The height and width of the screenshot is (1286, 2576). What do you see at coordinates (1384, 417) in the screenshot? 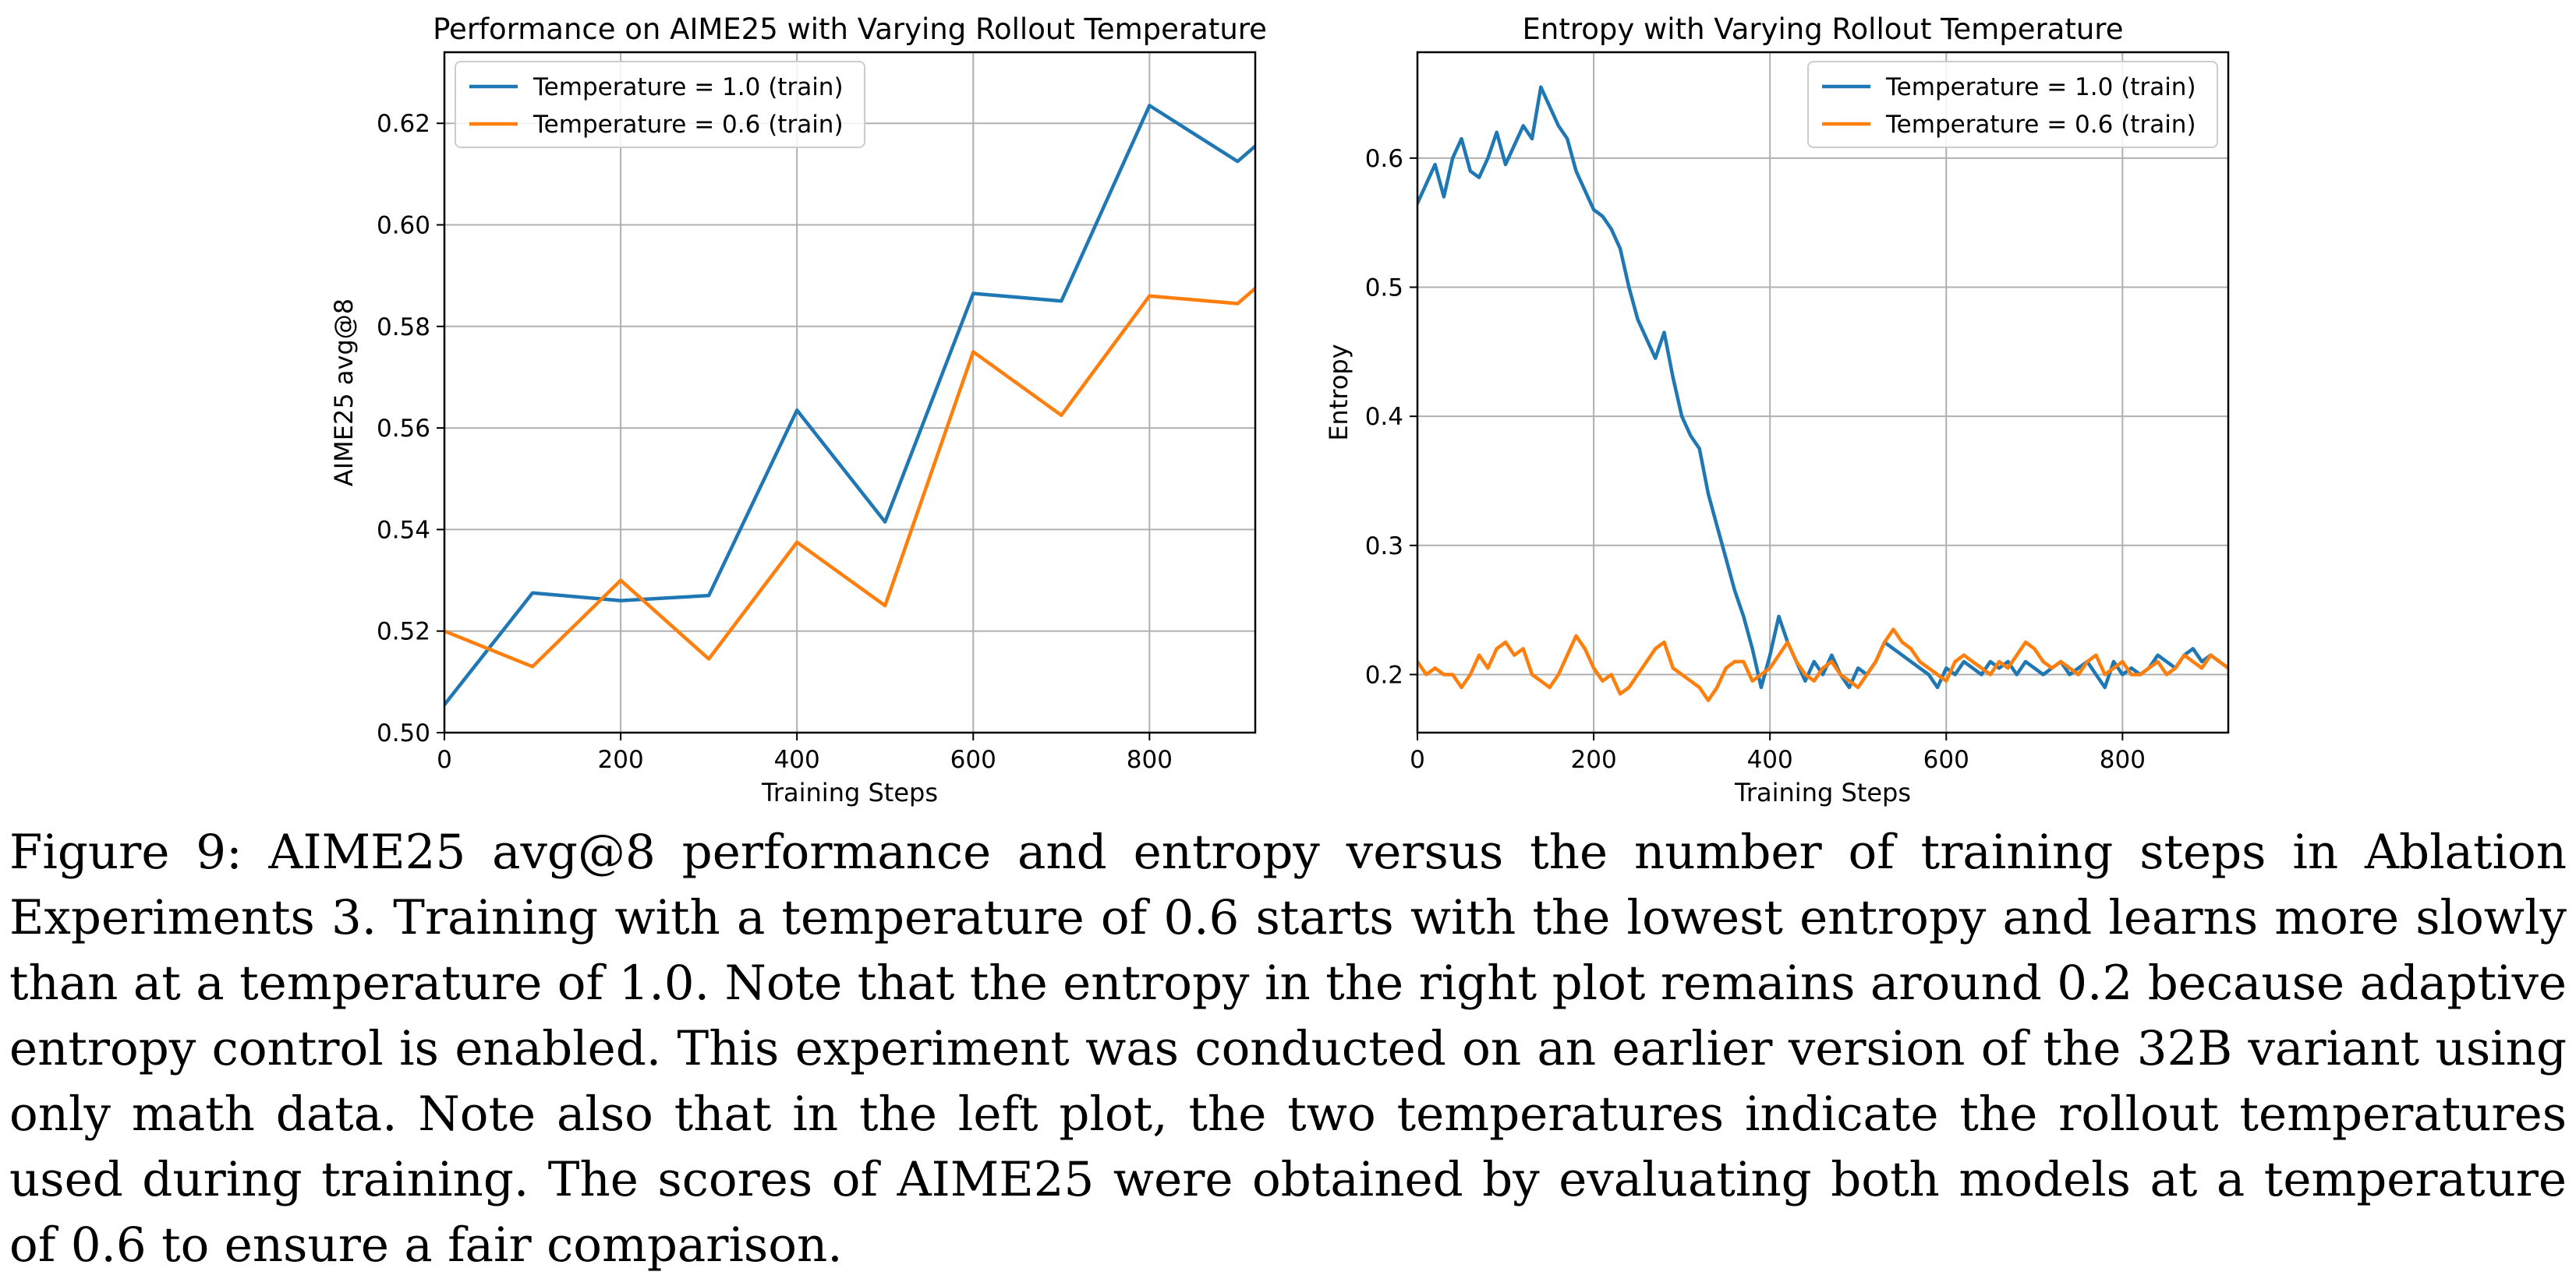
I see `y-tick-label: 0.4` at bounding box center [1384, 417].